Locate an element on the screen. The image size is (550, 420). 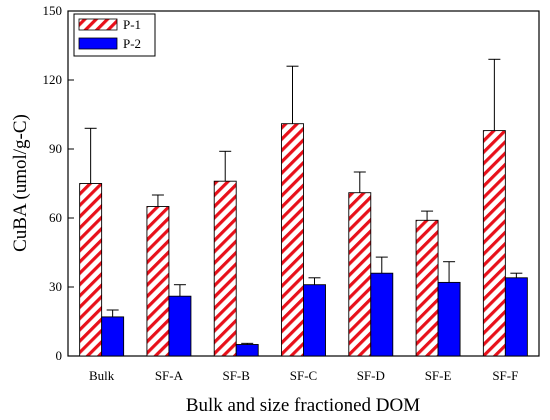
legend-label-p1: P-1 is located at coordinates (132, 24).